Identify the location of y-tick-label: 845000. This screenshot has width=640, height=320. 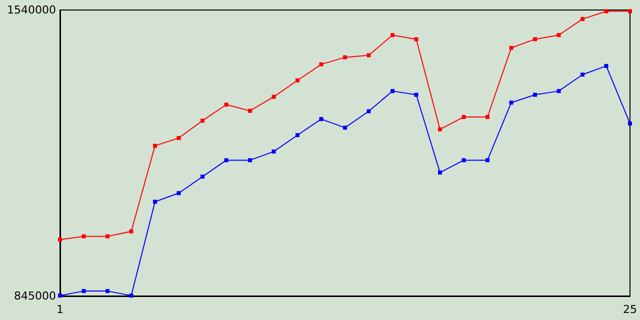
(35, 296).